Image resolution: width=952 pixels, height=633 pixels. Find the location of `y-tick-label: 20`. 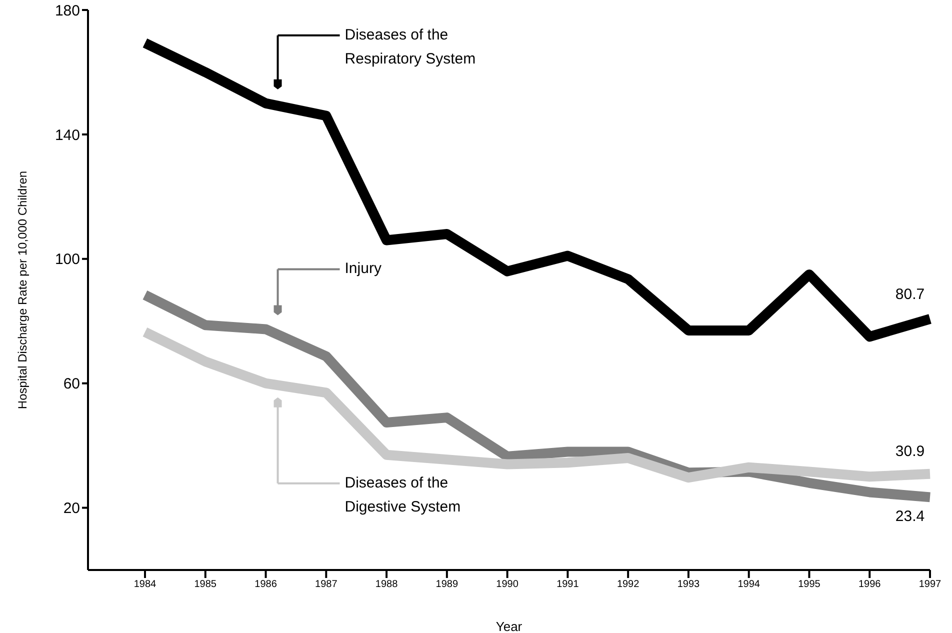

y-tick-label: 20 is located at coordinates (71, 509).